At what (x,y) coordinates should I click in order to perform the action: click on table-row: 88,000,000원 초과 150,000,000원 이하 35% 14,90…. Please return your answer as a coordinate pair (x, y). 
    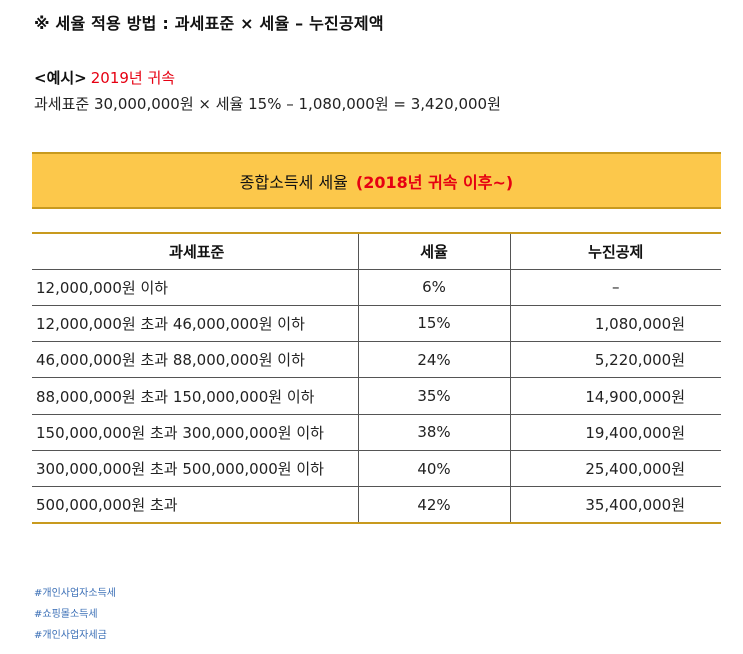
    Looking at the image, I should click on (376, 396).